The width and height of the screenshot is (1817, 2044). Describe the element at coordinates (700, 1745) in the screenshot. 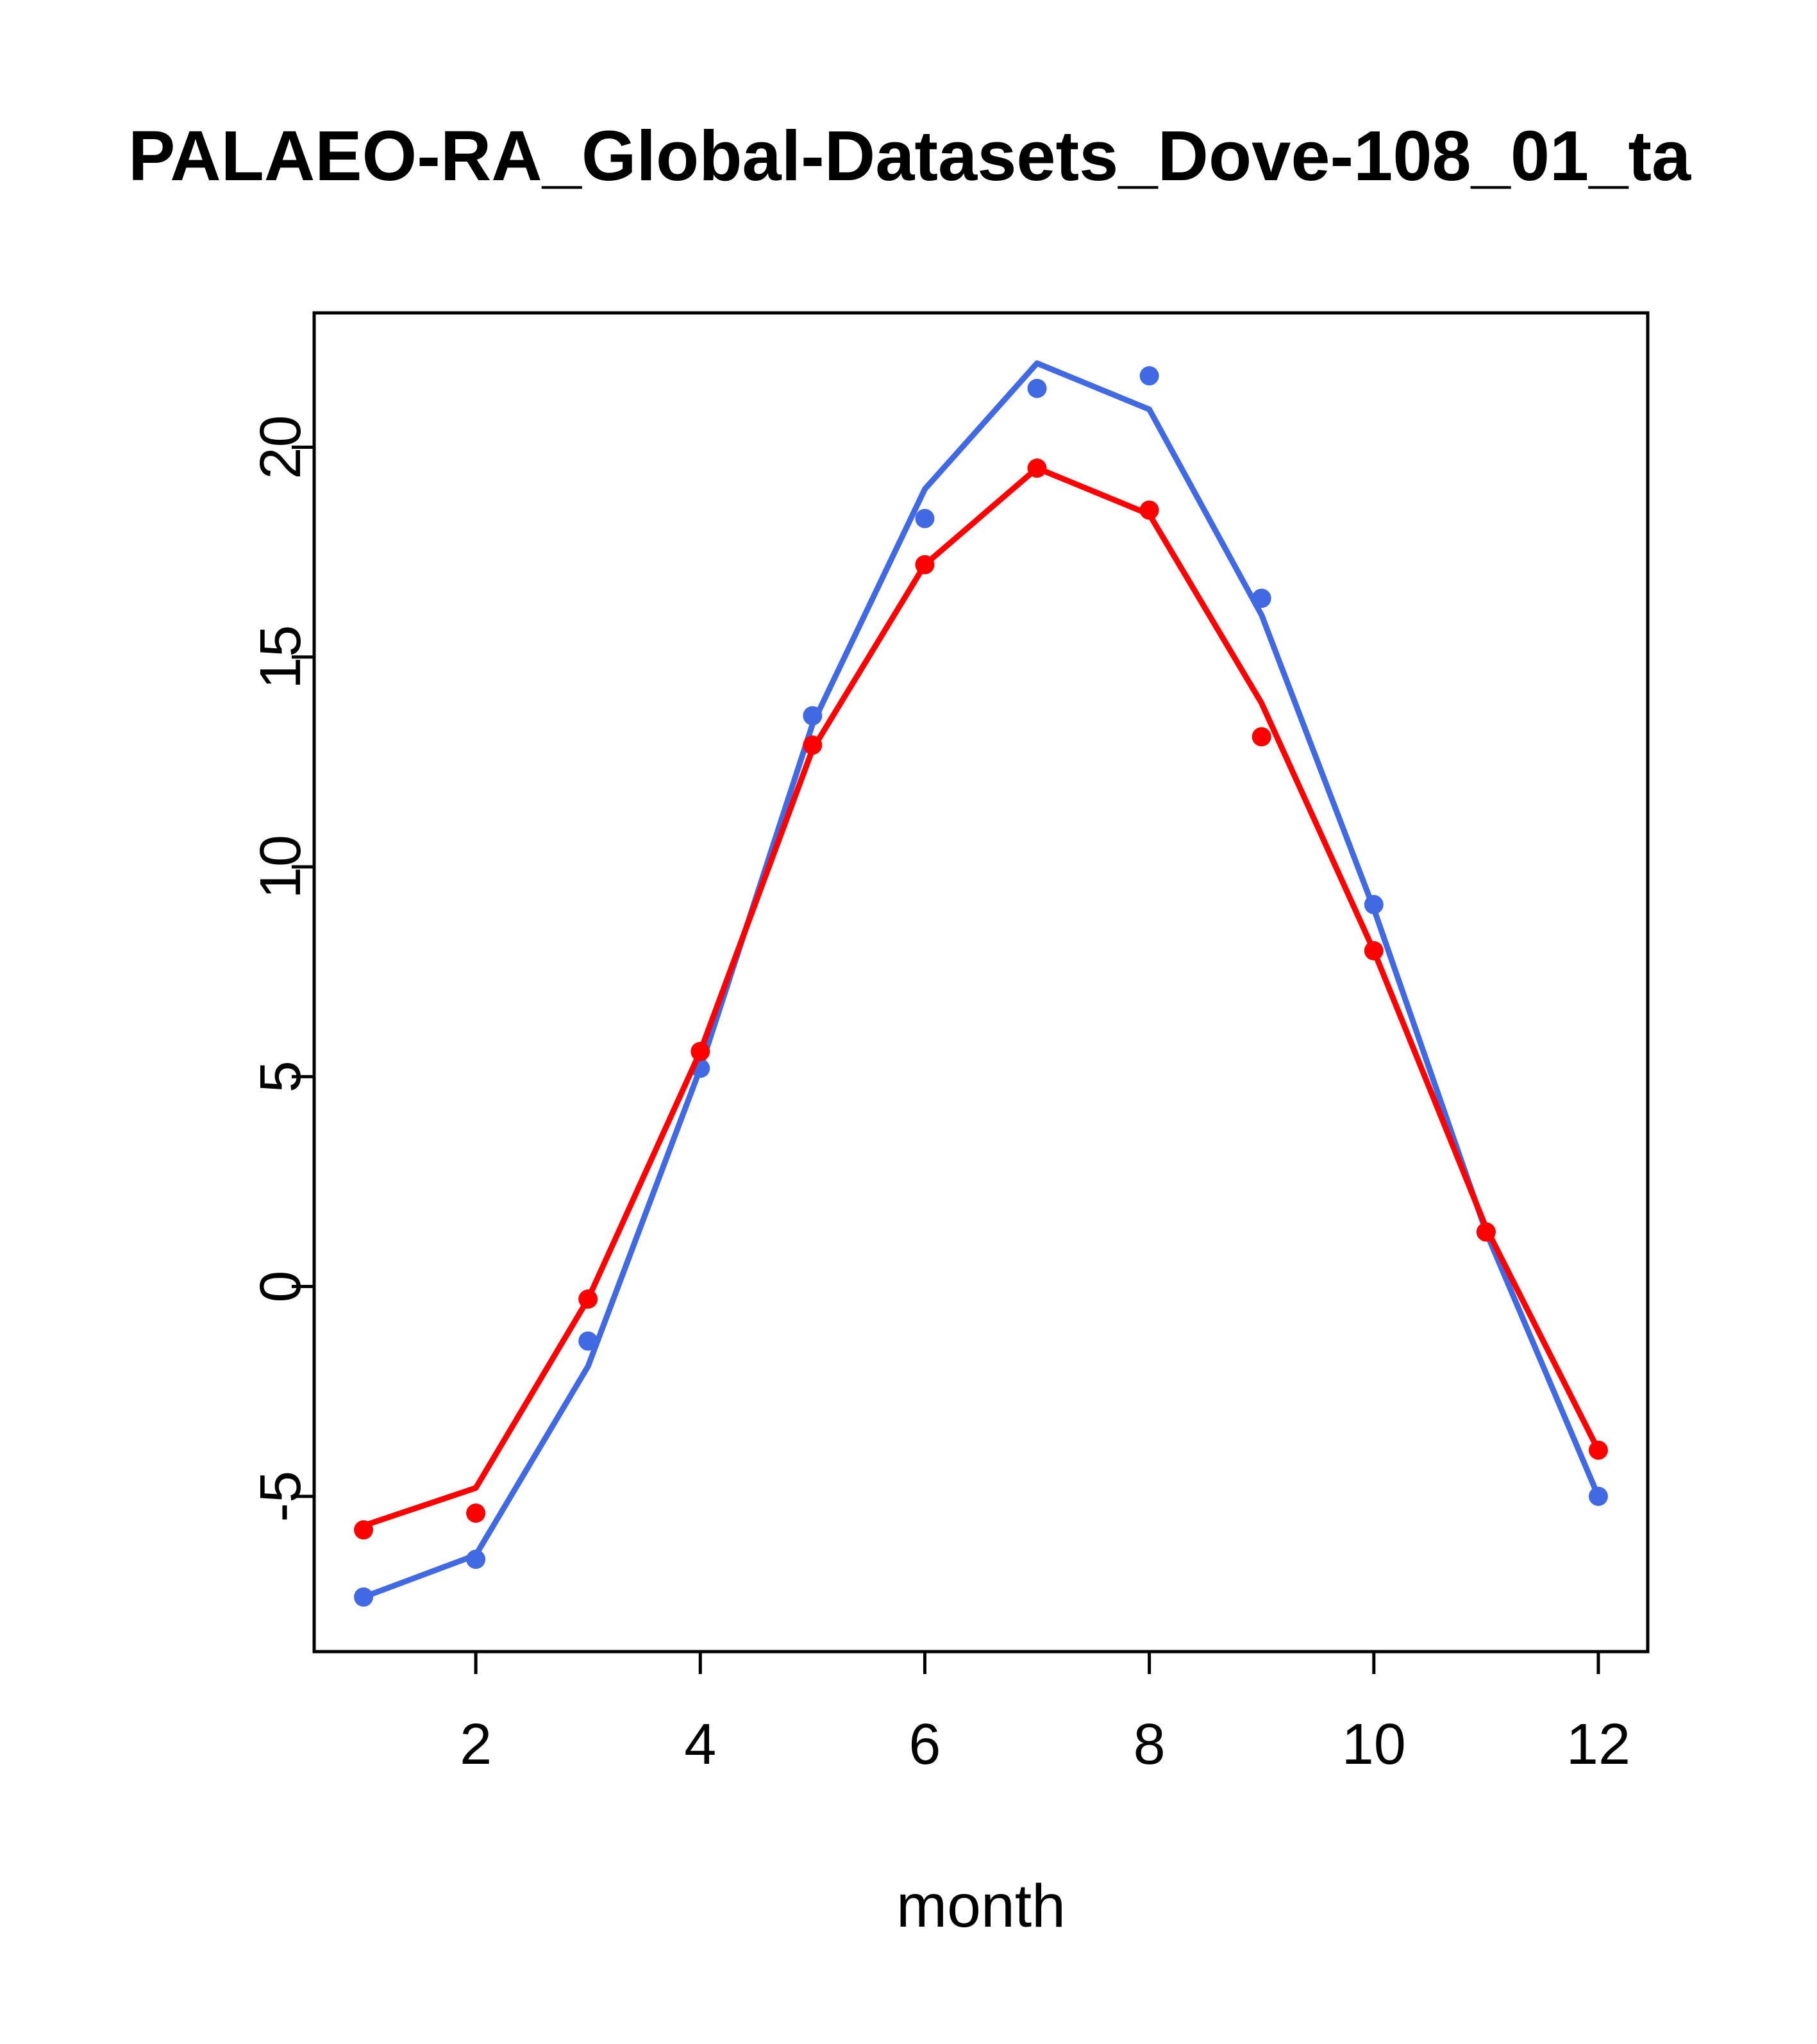

I see `x-tick-label: 4` at that location.